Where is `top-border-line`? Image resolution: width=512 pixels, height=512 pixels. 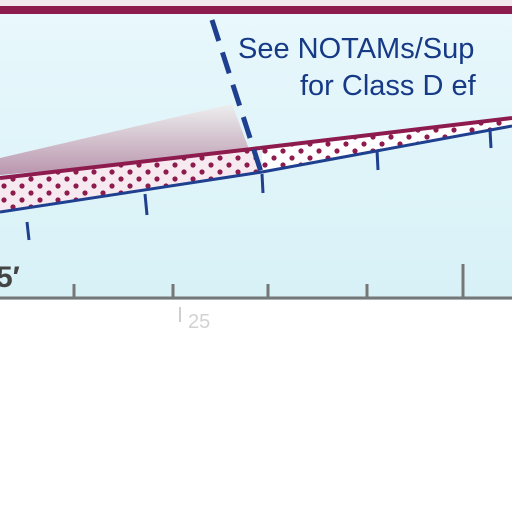 top-border-line is located at coordinates (256, 10).